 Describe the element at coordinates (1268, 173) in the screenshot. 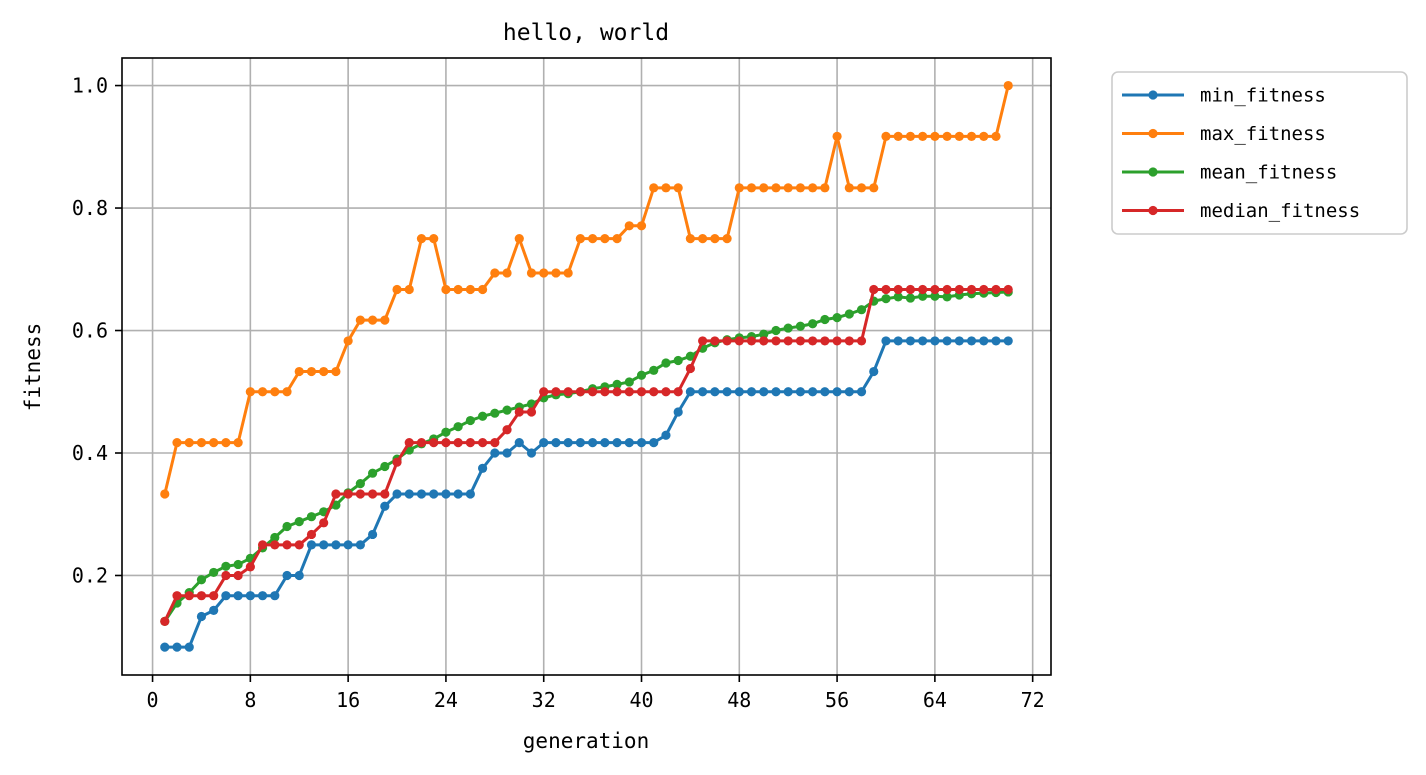

I see `legend-label: mean_fitness` at that location.